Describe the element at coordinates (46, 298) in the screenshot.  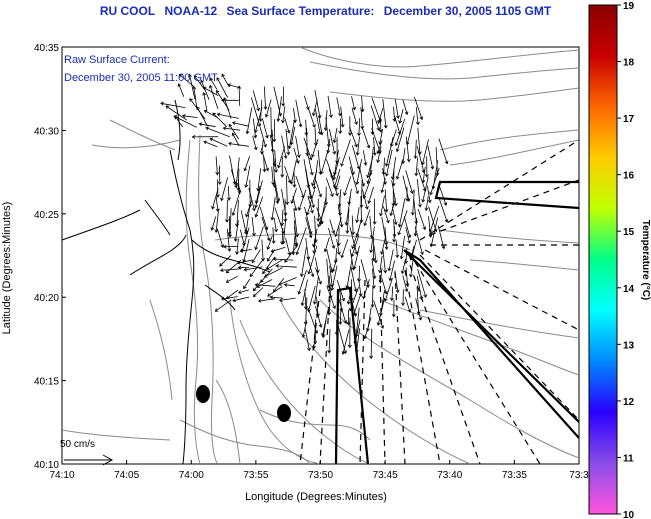
I see `y-tick-label: 40:20` at that location.